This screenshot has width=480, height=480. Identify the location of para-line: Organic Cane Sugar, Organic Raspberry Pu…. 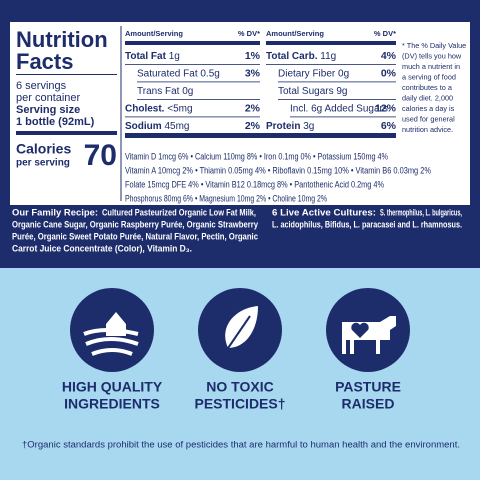
(135, 225).